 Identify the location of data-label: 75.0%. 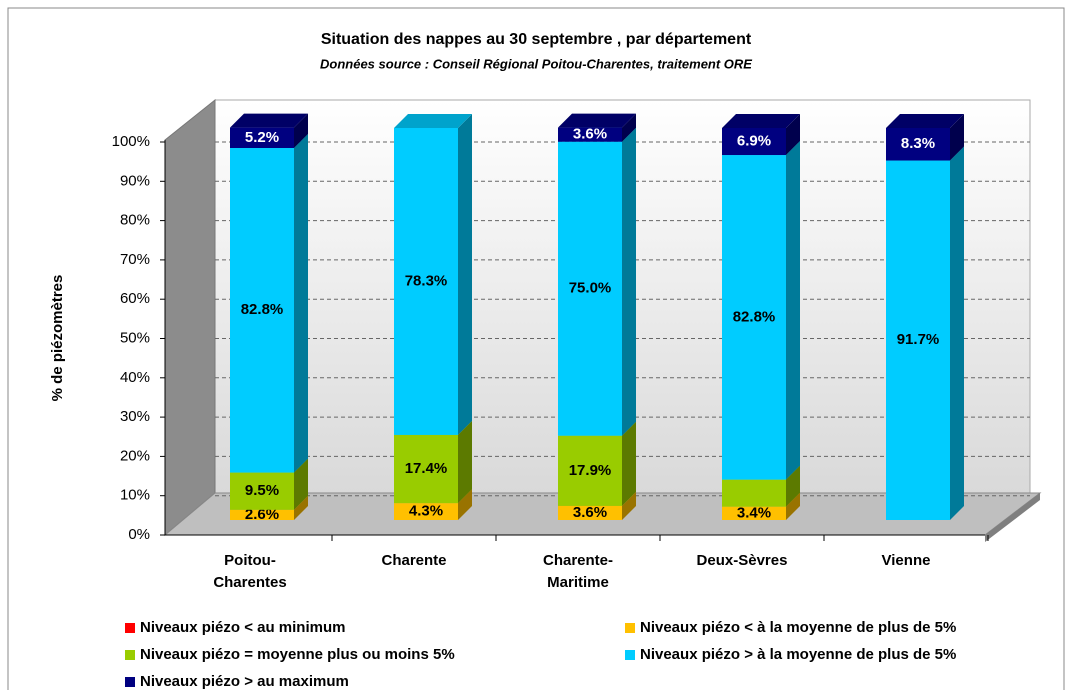
(590, 288).